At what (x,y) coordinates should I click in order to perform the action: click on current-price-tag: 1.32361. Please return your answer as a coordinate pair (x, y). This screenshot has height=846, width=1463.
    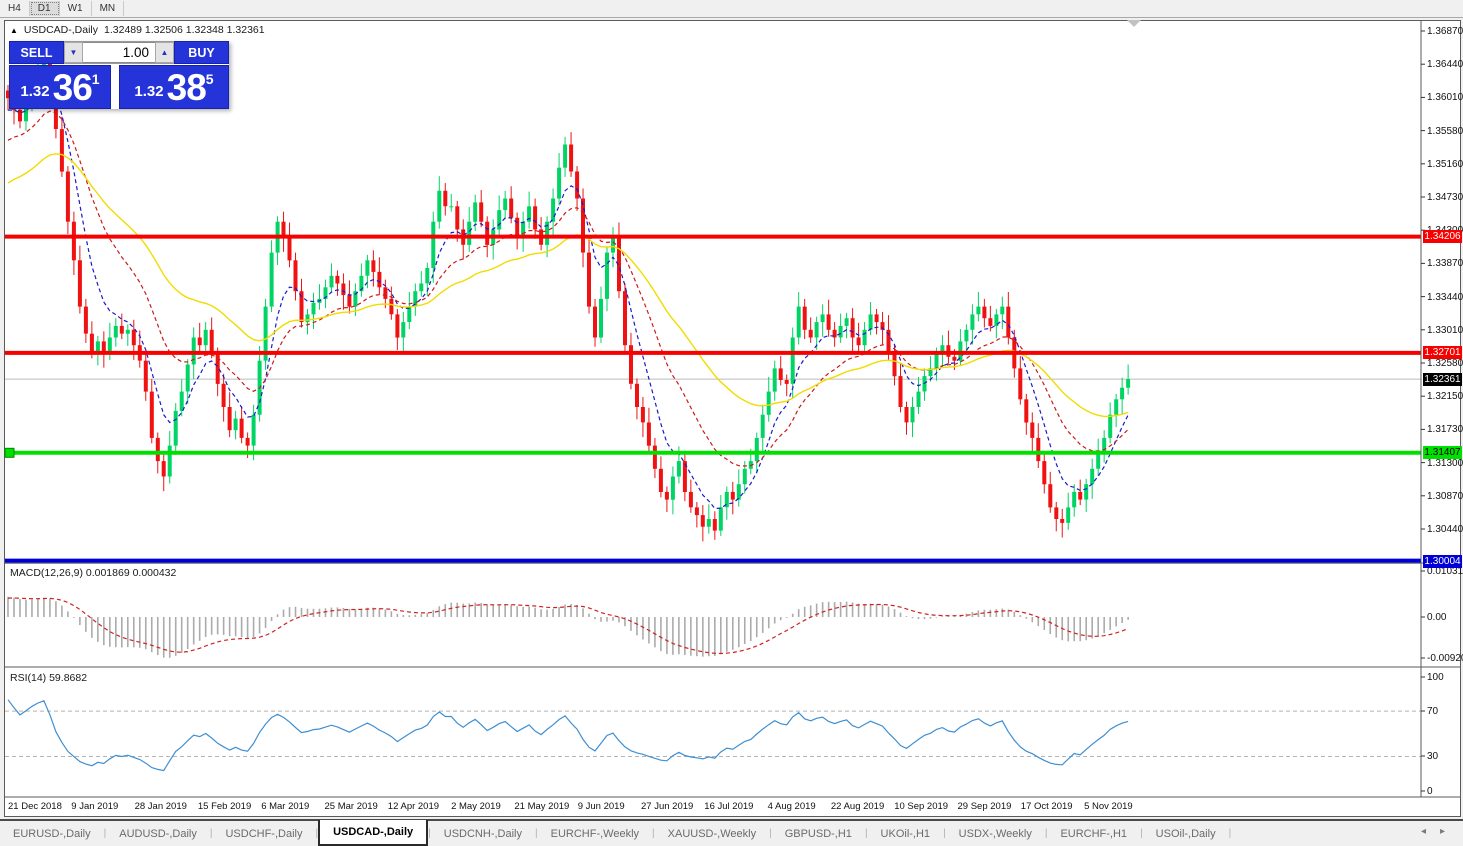
    Looking at the image, I should click on (1442, 379).